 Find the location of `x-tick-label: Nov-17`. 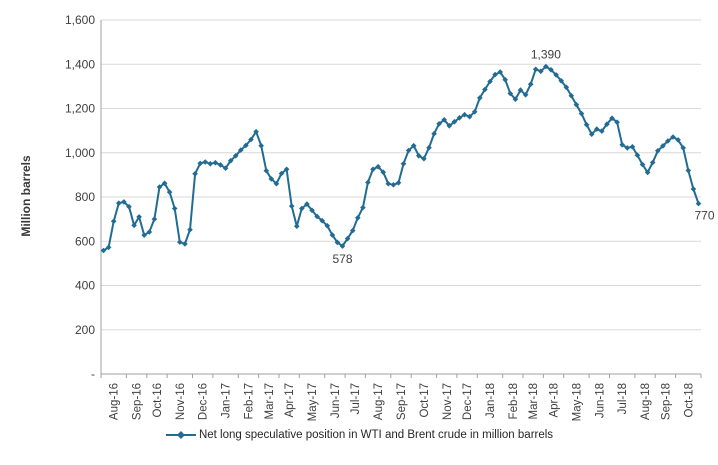

x-tick-label: Nov-17 is located at coordinates (448, 401).